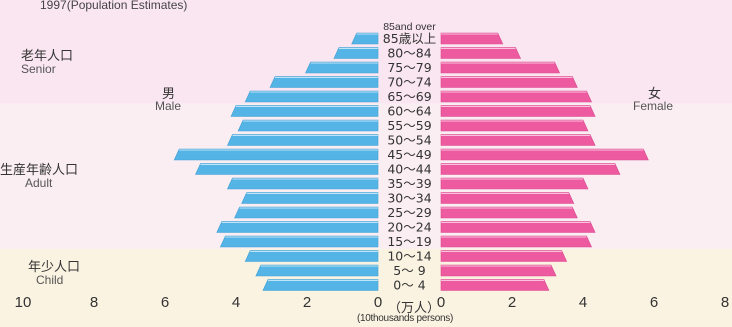 This screenshot has height=327, width=732. What do you see at coordinates (725, 302) in the screenshot?
I see `tick-right-8: 8` at bounding box center [725, 302].